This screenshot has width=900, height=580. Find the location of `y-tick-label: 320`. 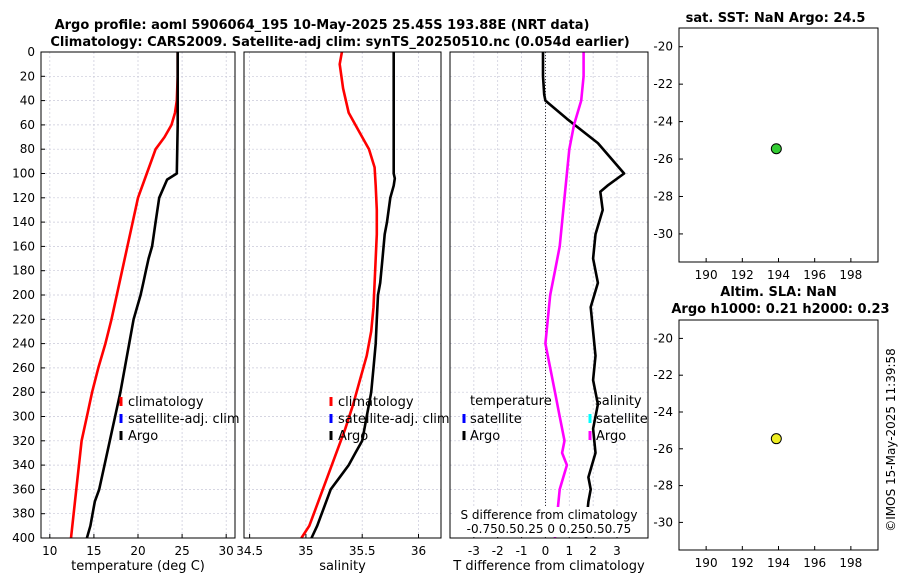

y-tick-label: 320 is located at coordinates (23, 441).